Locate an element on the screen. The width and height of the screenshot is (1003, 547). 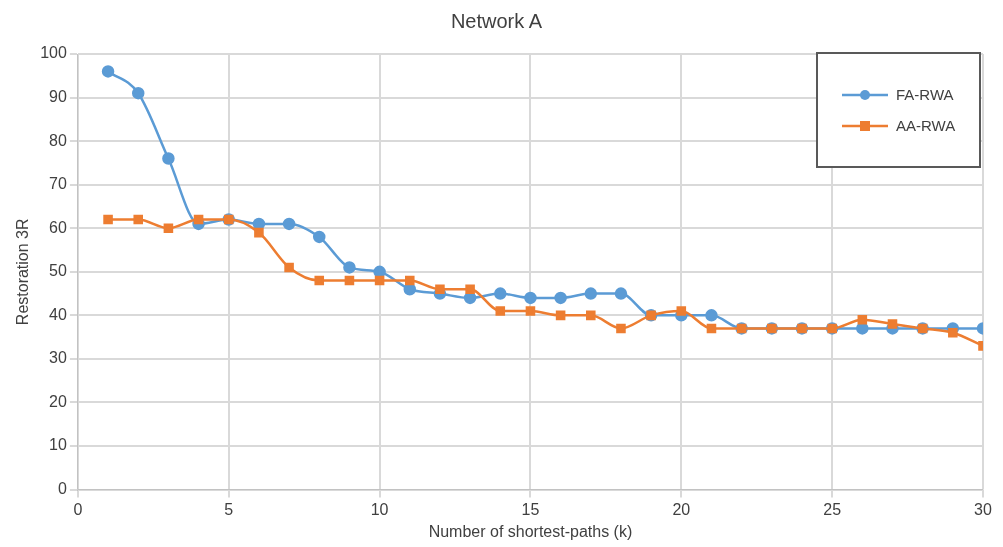
x-axis-title: Number of shortest-paths (k) is located at coordinates (530, 531).